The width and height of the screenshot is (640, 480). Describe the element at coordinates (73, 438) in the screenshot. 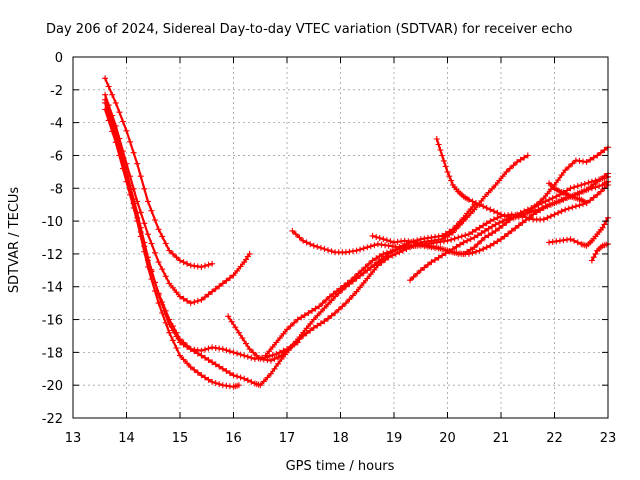

I see `x-tick-label: 13` at that location.